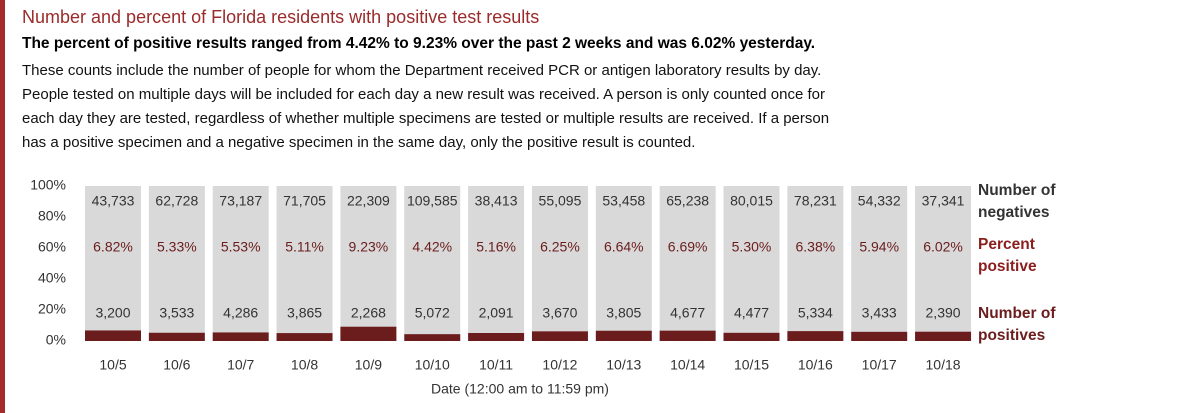 The width and height of the screenshot is (1200, 413). What do you see at coordinates (687, 313) in the screenshot?
I see `positives-label: 4,677` at bounding box center [687, 313].